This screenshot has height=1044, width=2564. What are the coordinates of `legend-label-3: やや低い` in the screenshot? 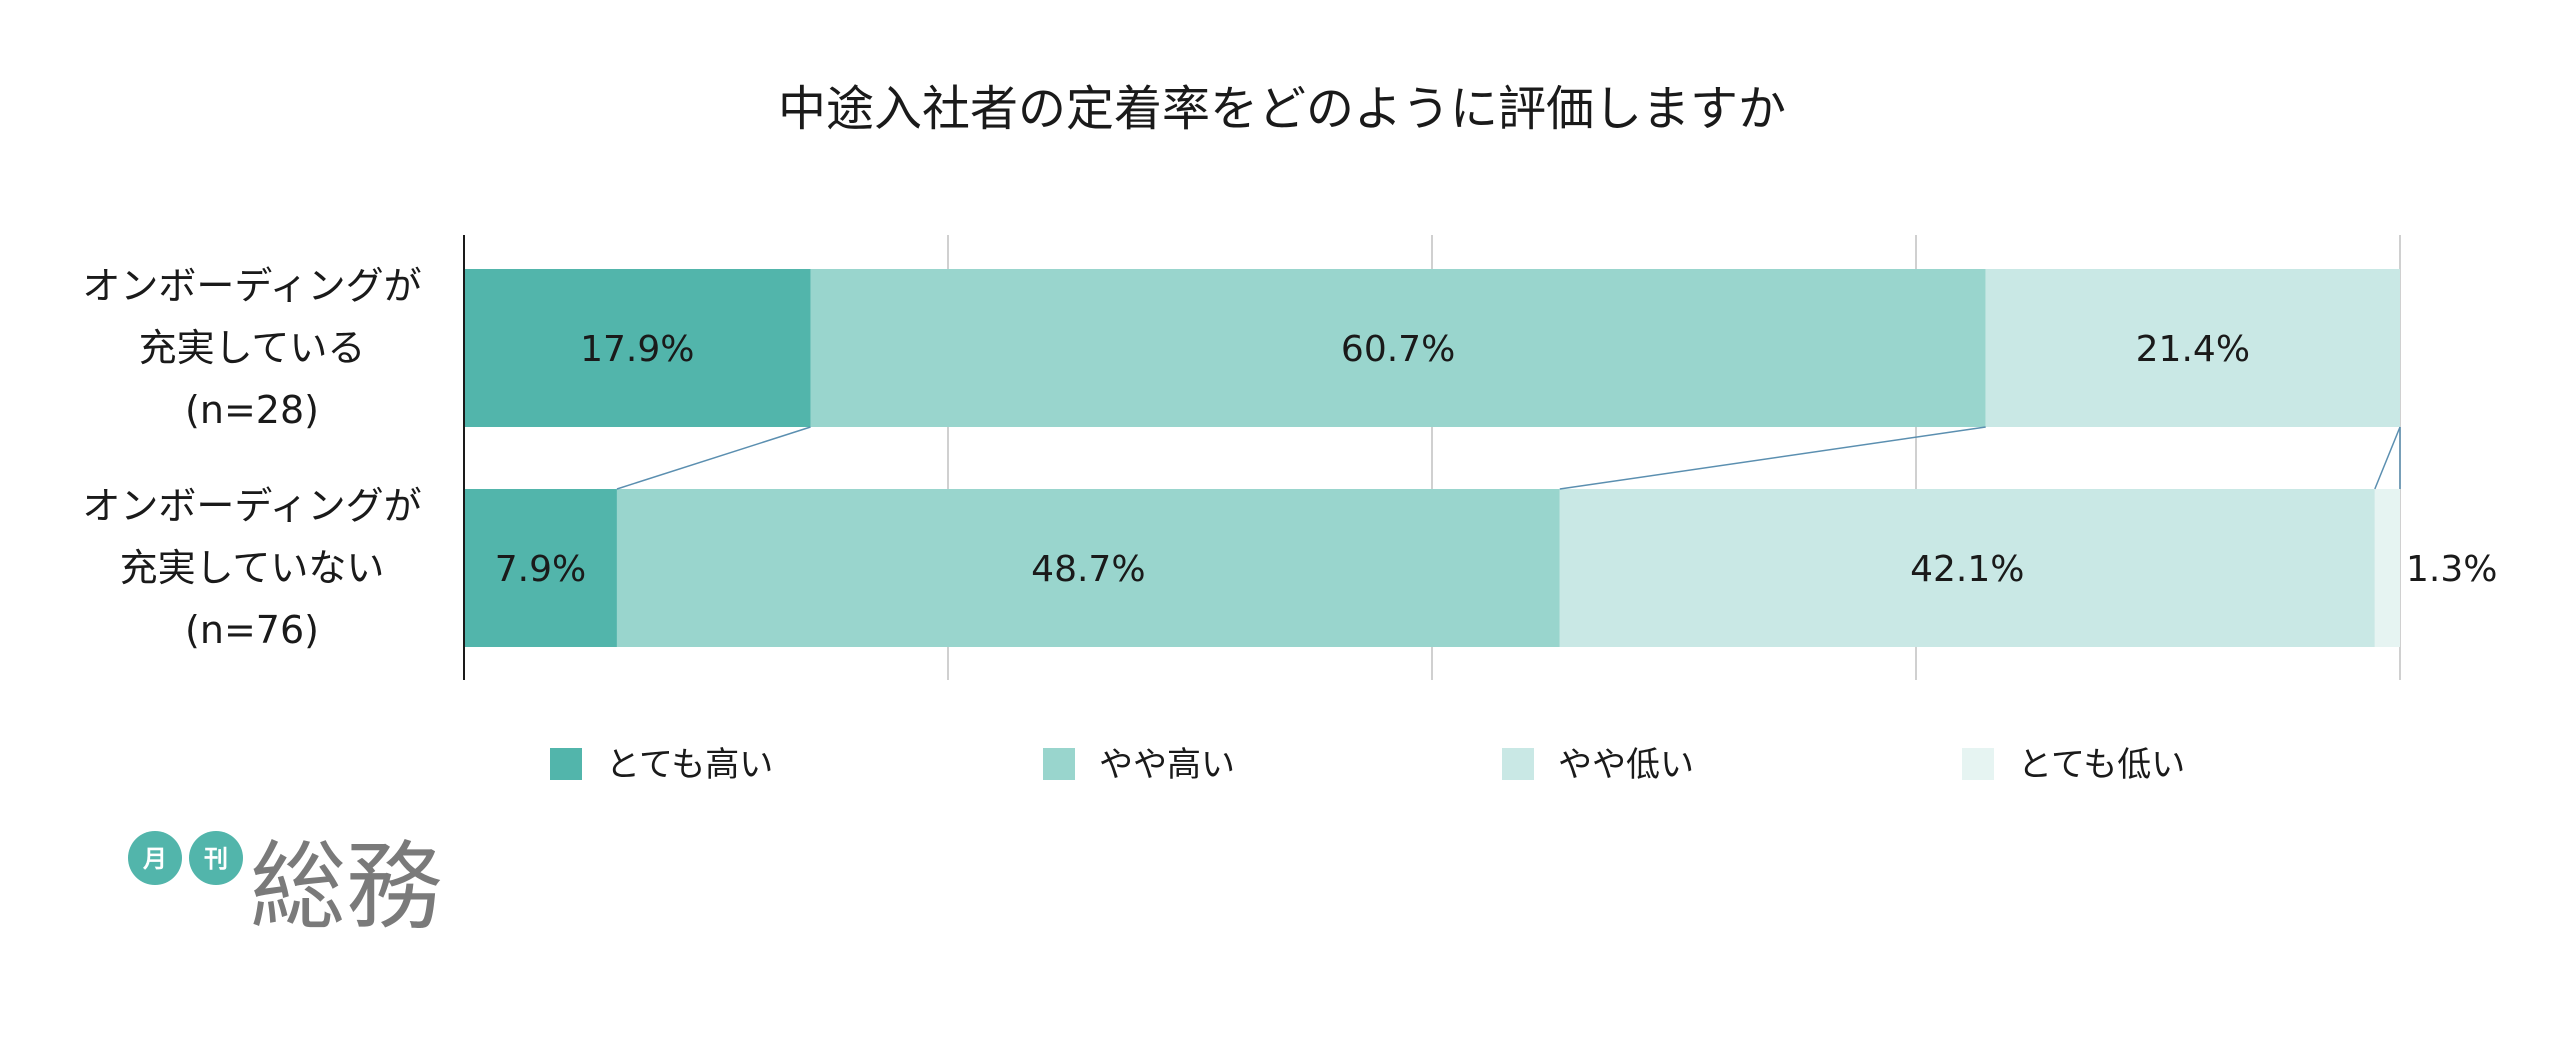 It's located at (1626, 765).